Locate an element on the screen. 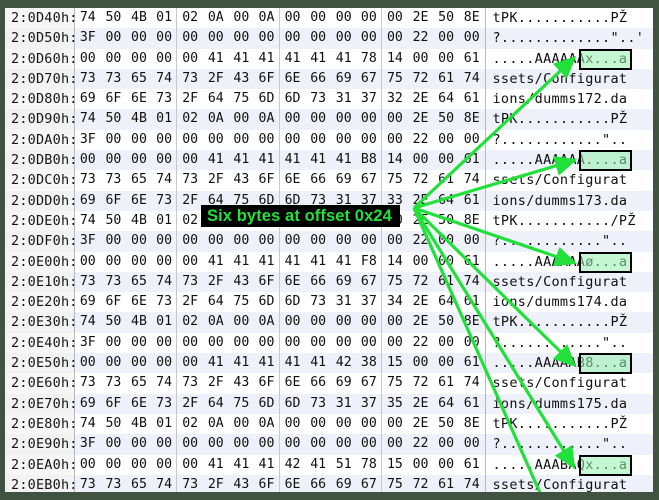 The width and height of the screenshot is (659, 500). hex-byte: 65 is located at coordinates (139, 282).